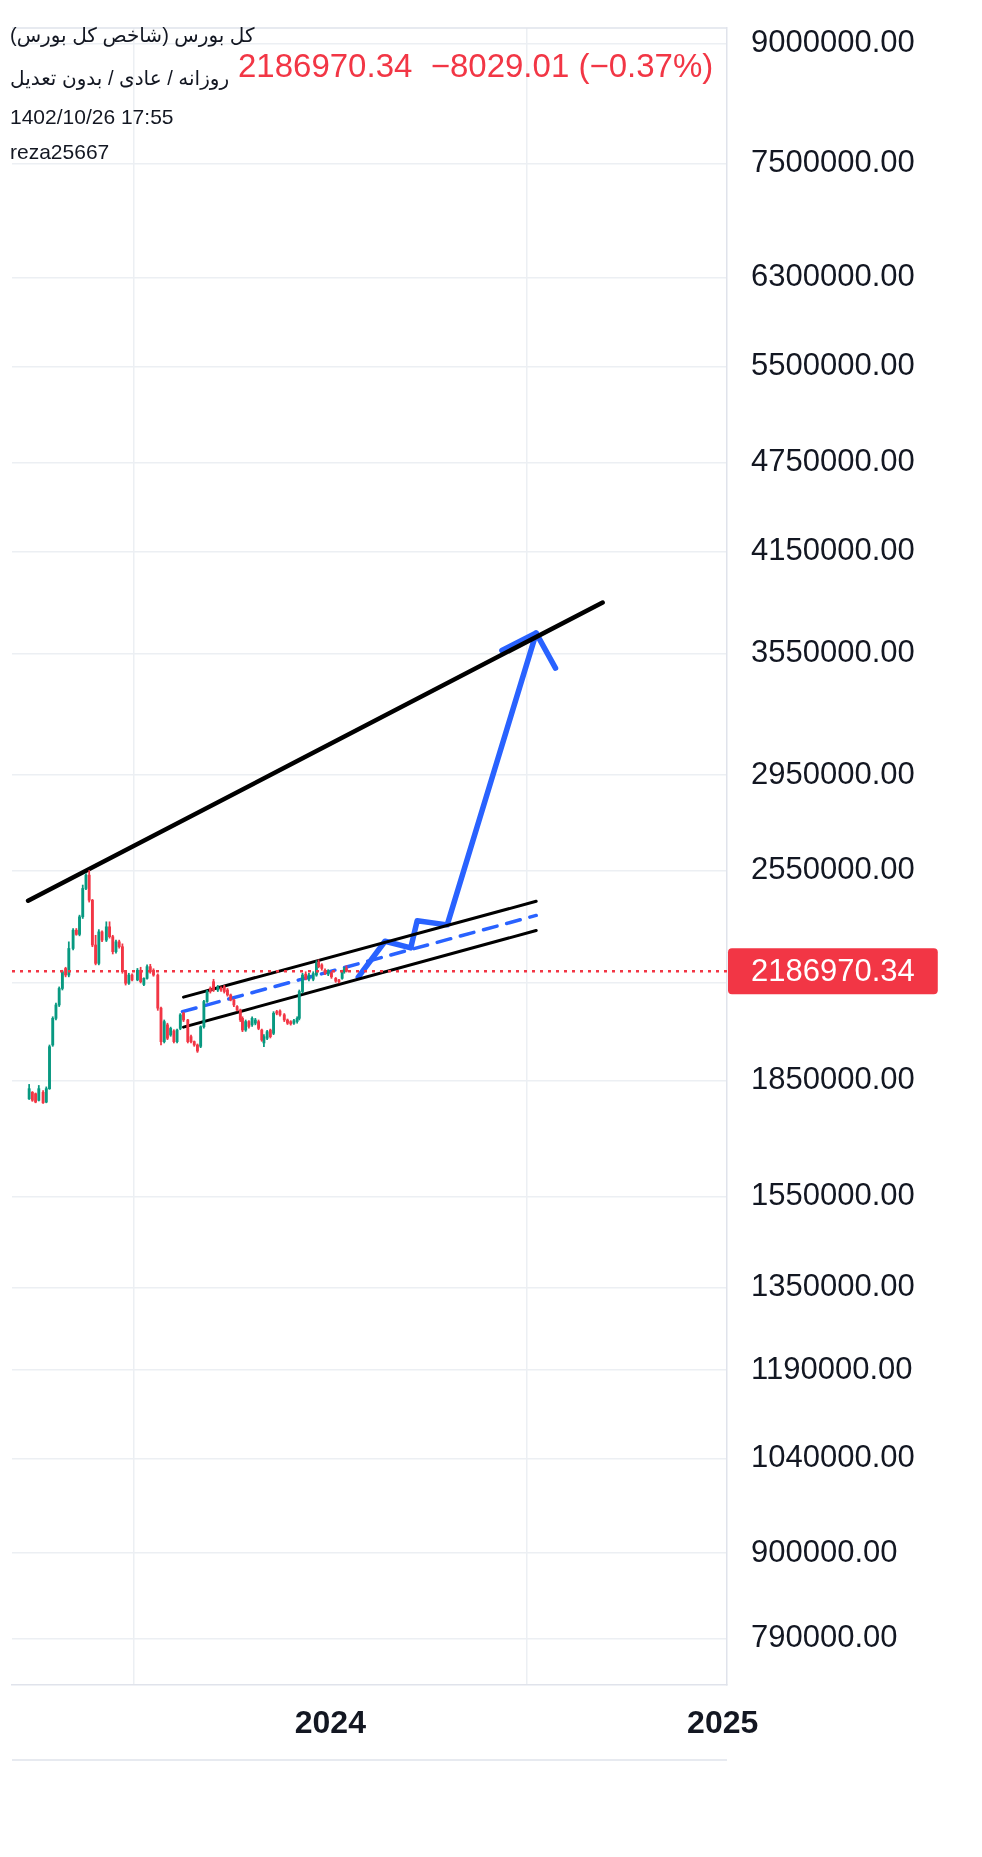 The height and width of the screenshot is (1857, 982). What do you see at coordinates (833, 773) in the screenshot?
I see `y-tick-label: 2950000.00` at bounding box center [833, 773].